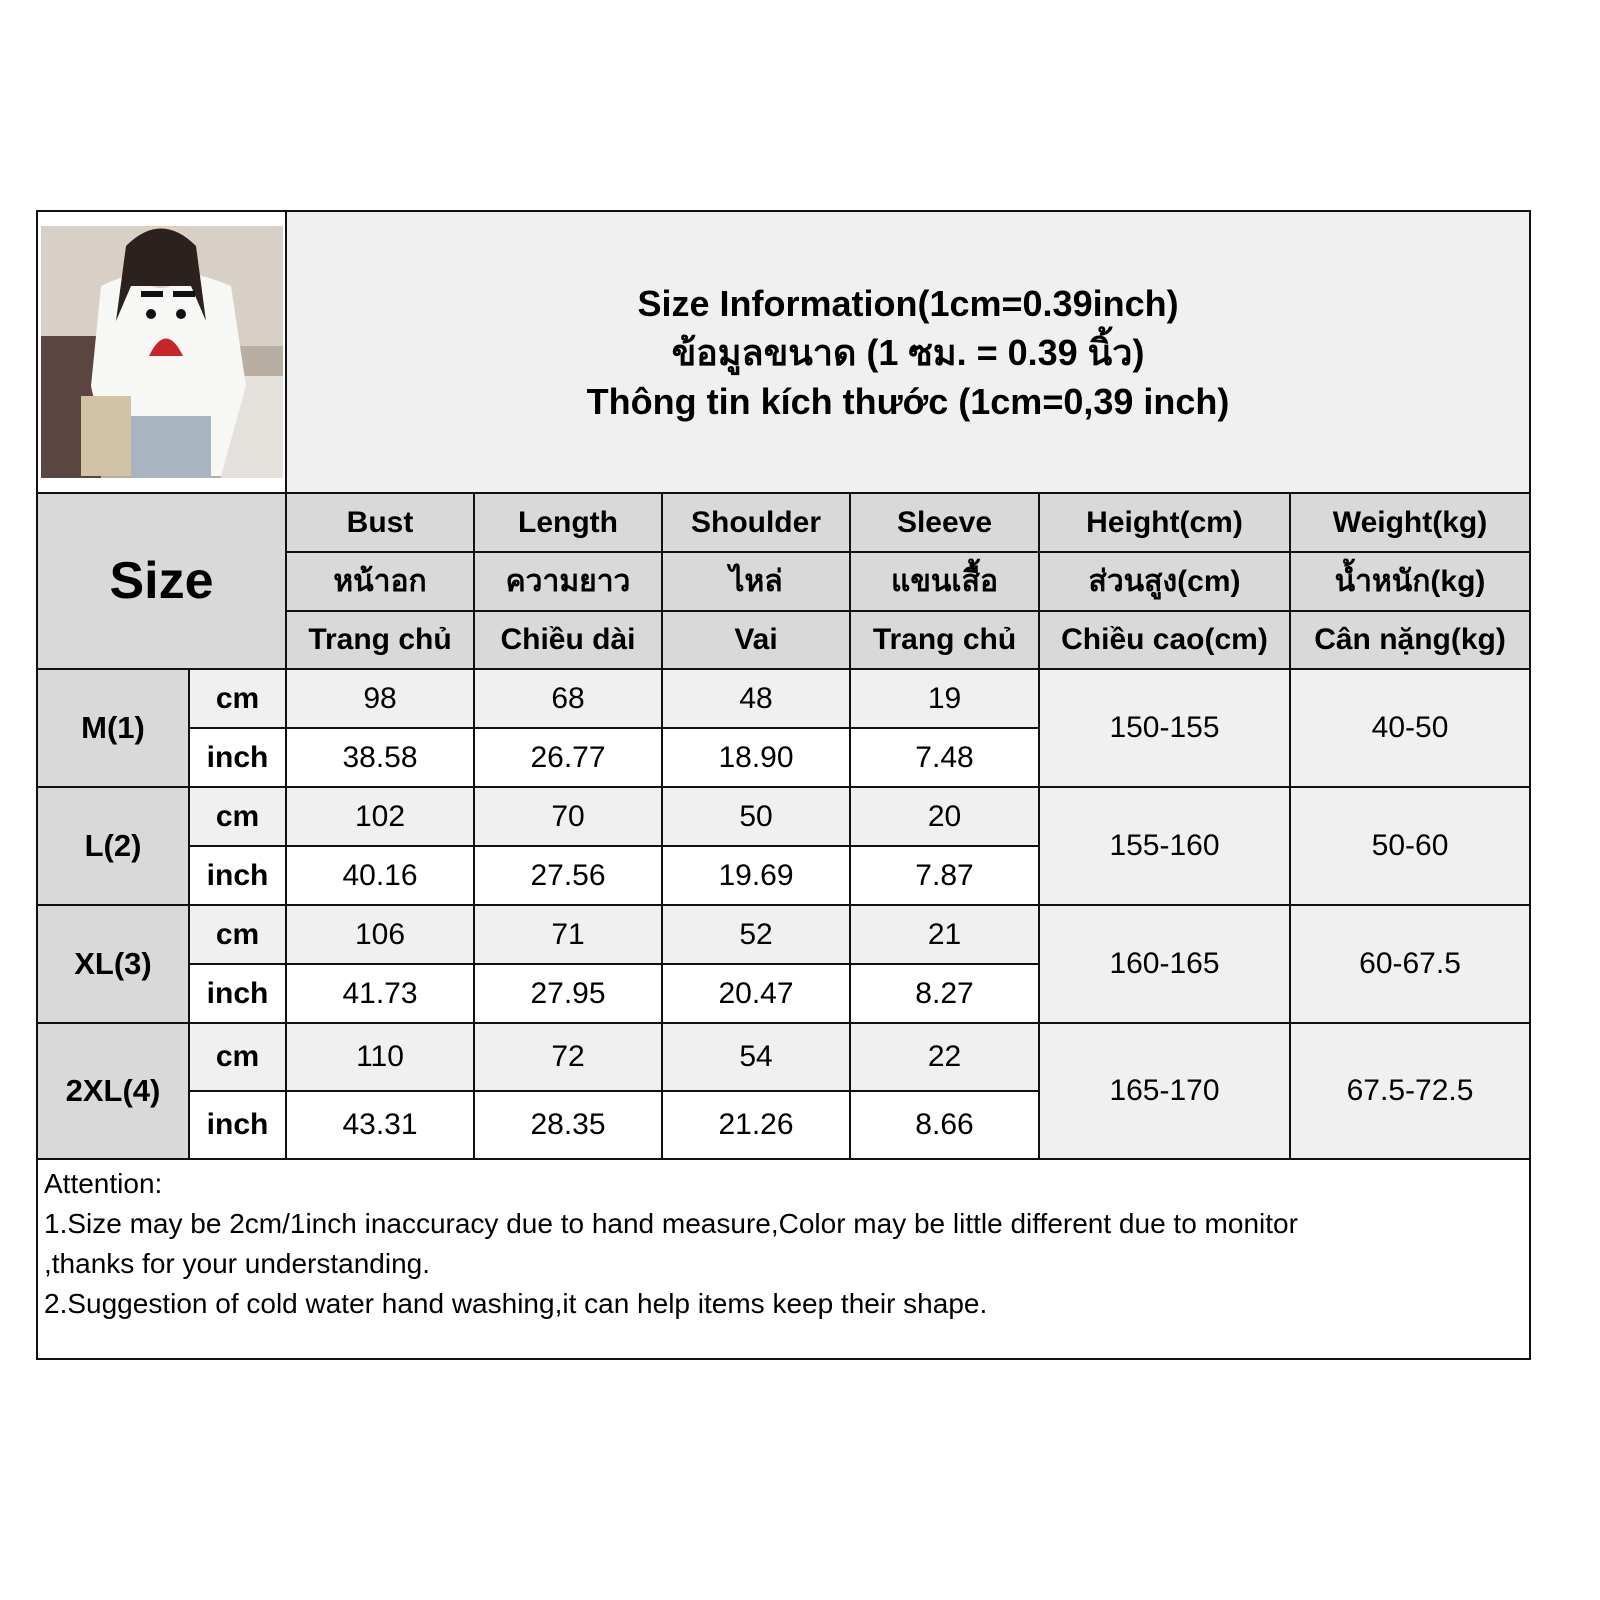 This screenshot has width=1600, height=1600. I want to click on size-label: XL(3), so click(113, 964).